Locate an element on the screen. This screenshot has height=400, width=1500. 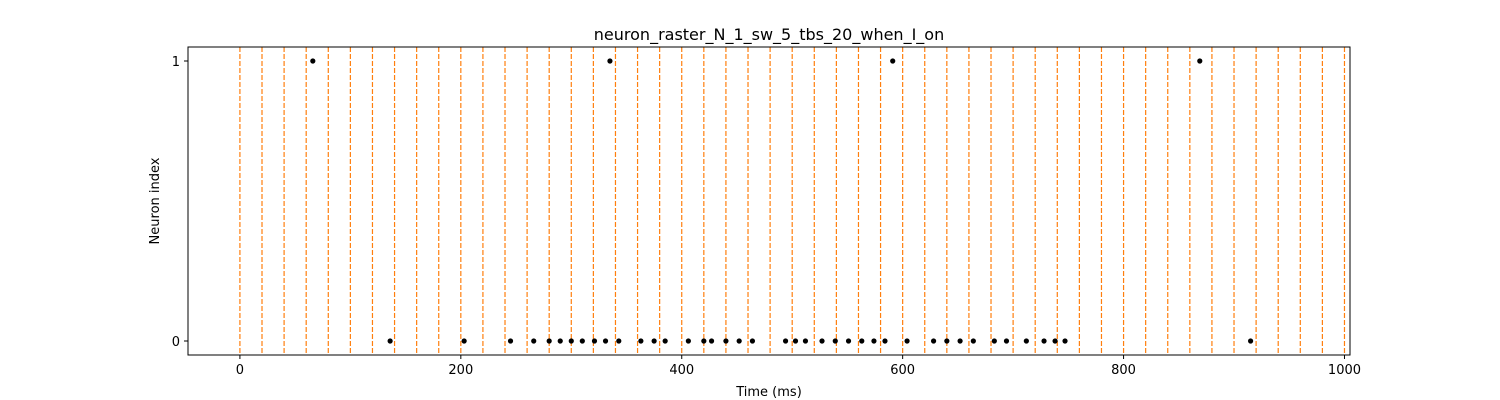
x-axis-ticks: 0 200 400 600 800 1000 is located at coordinates (798, 366).